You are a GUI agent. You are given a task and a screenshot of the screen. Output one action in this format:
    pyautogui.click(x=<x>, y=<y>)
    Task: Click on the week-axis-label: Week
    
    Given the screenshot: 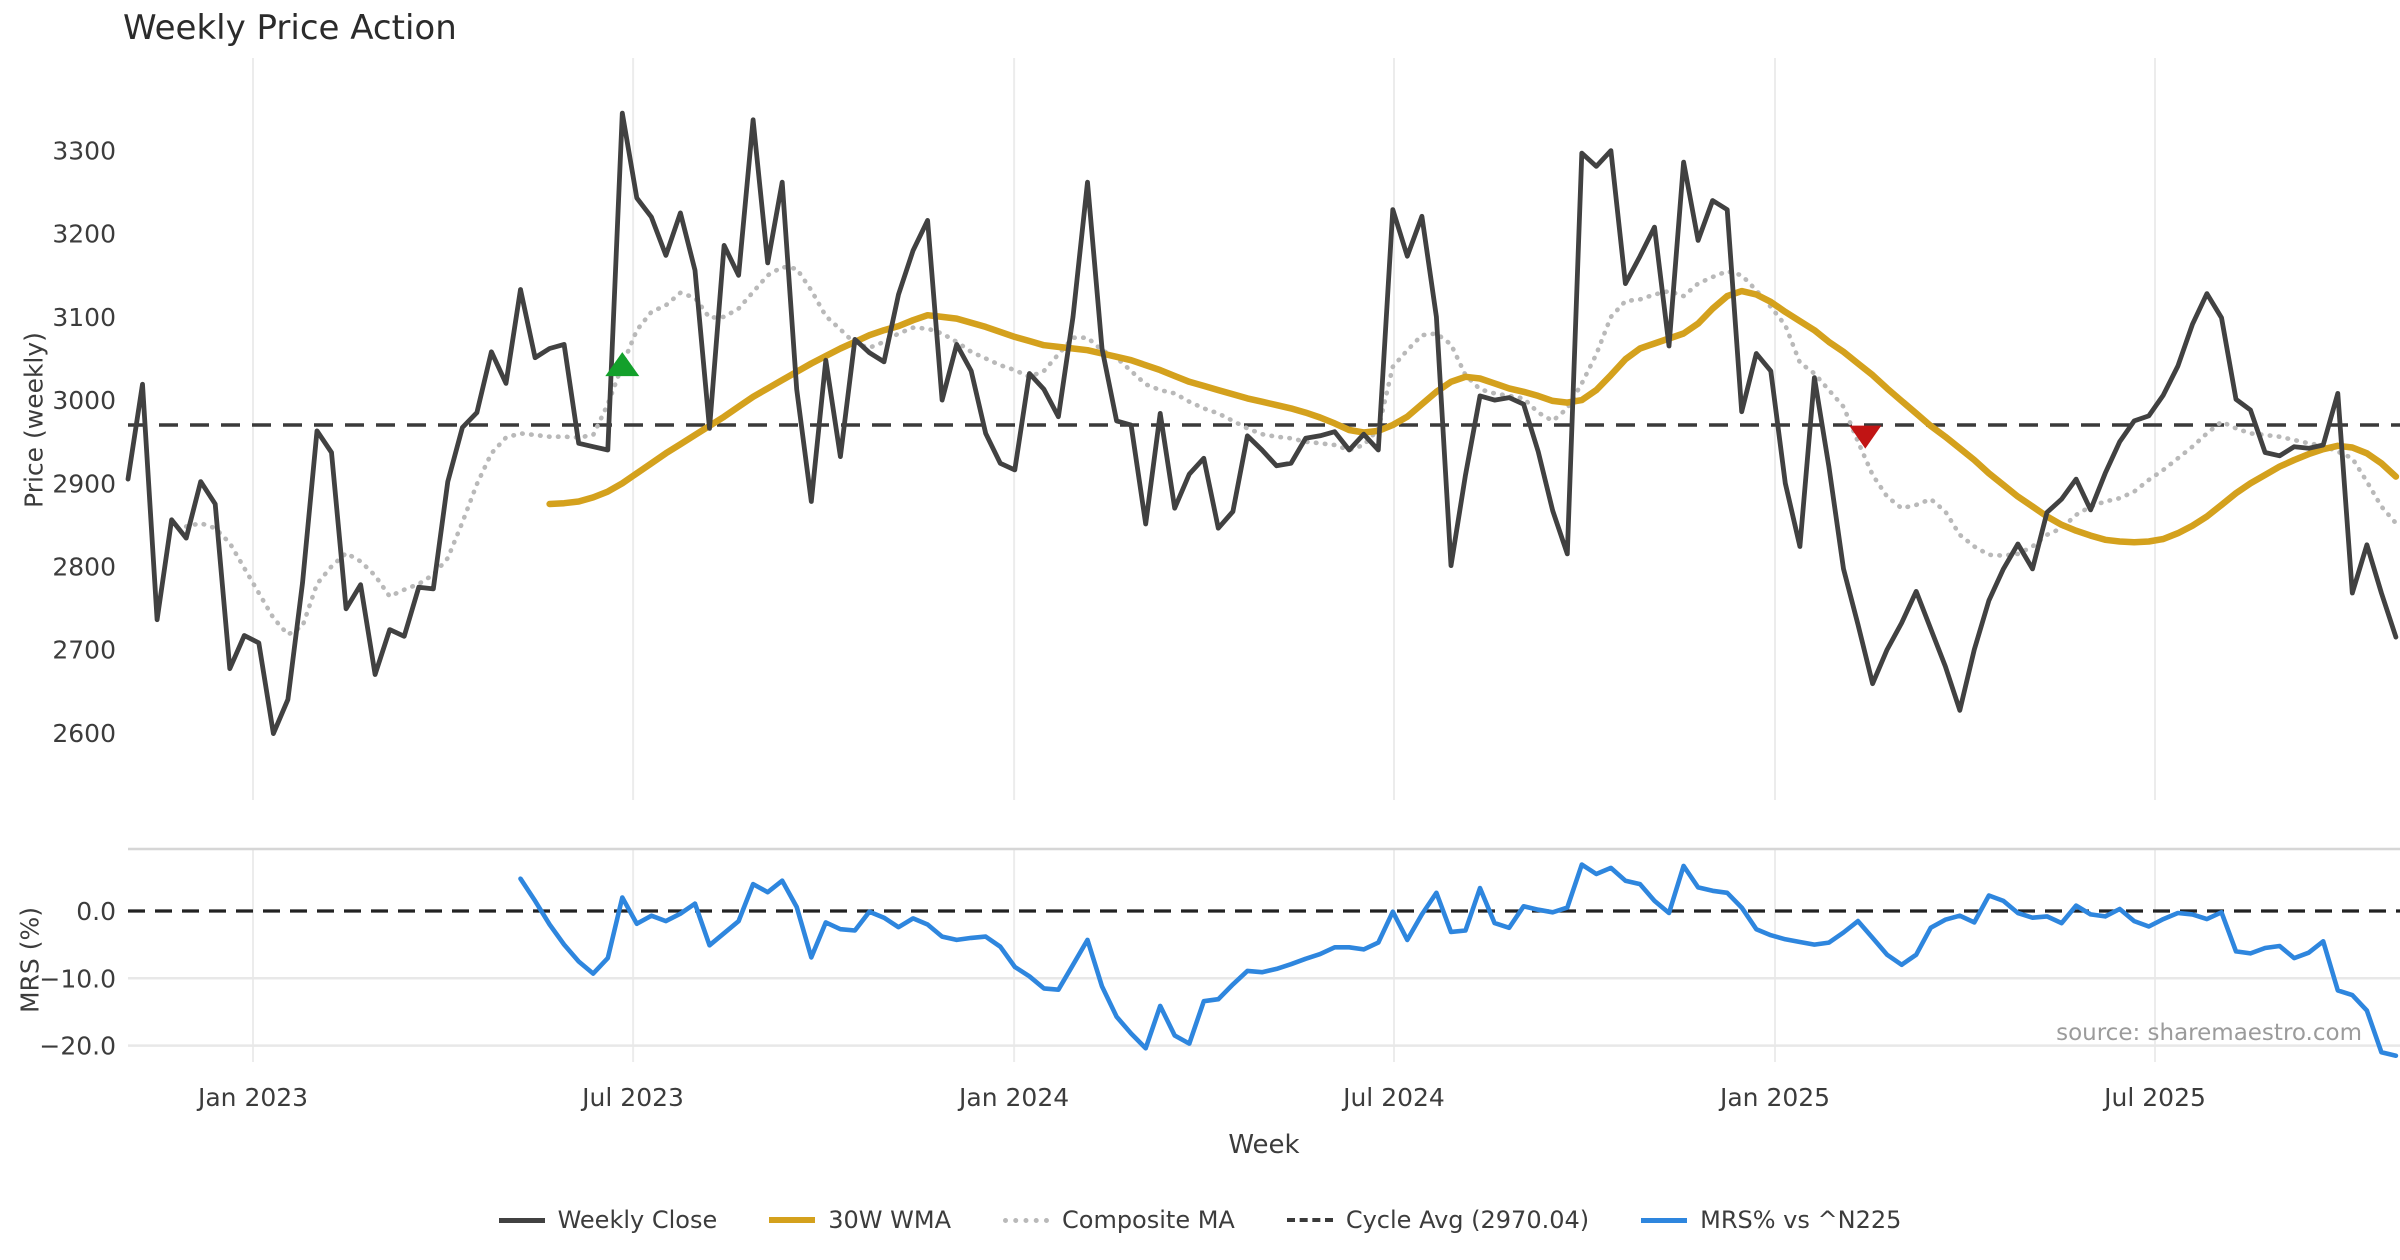 What is the action you would take?
    pyautogui.click(x=1264, y=1145)
    